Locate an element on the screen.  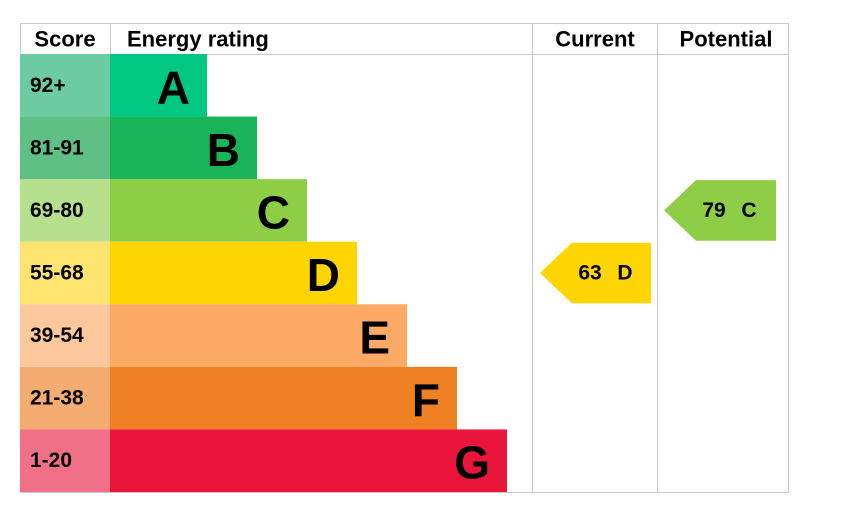
potential-indicator: 79 C is located at coordinates (720, 210).